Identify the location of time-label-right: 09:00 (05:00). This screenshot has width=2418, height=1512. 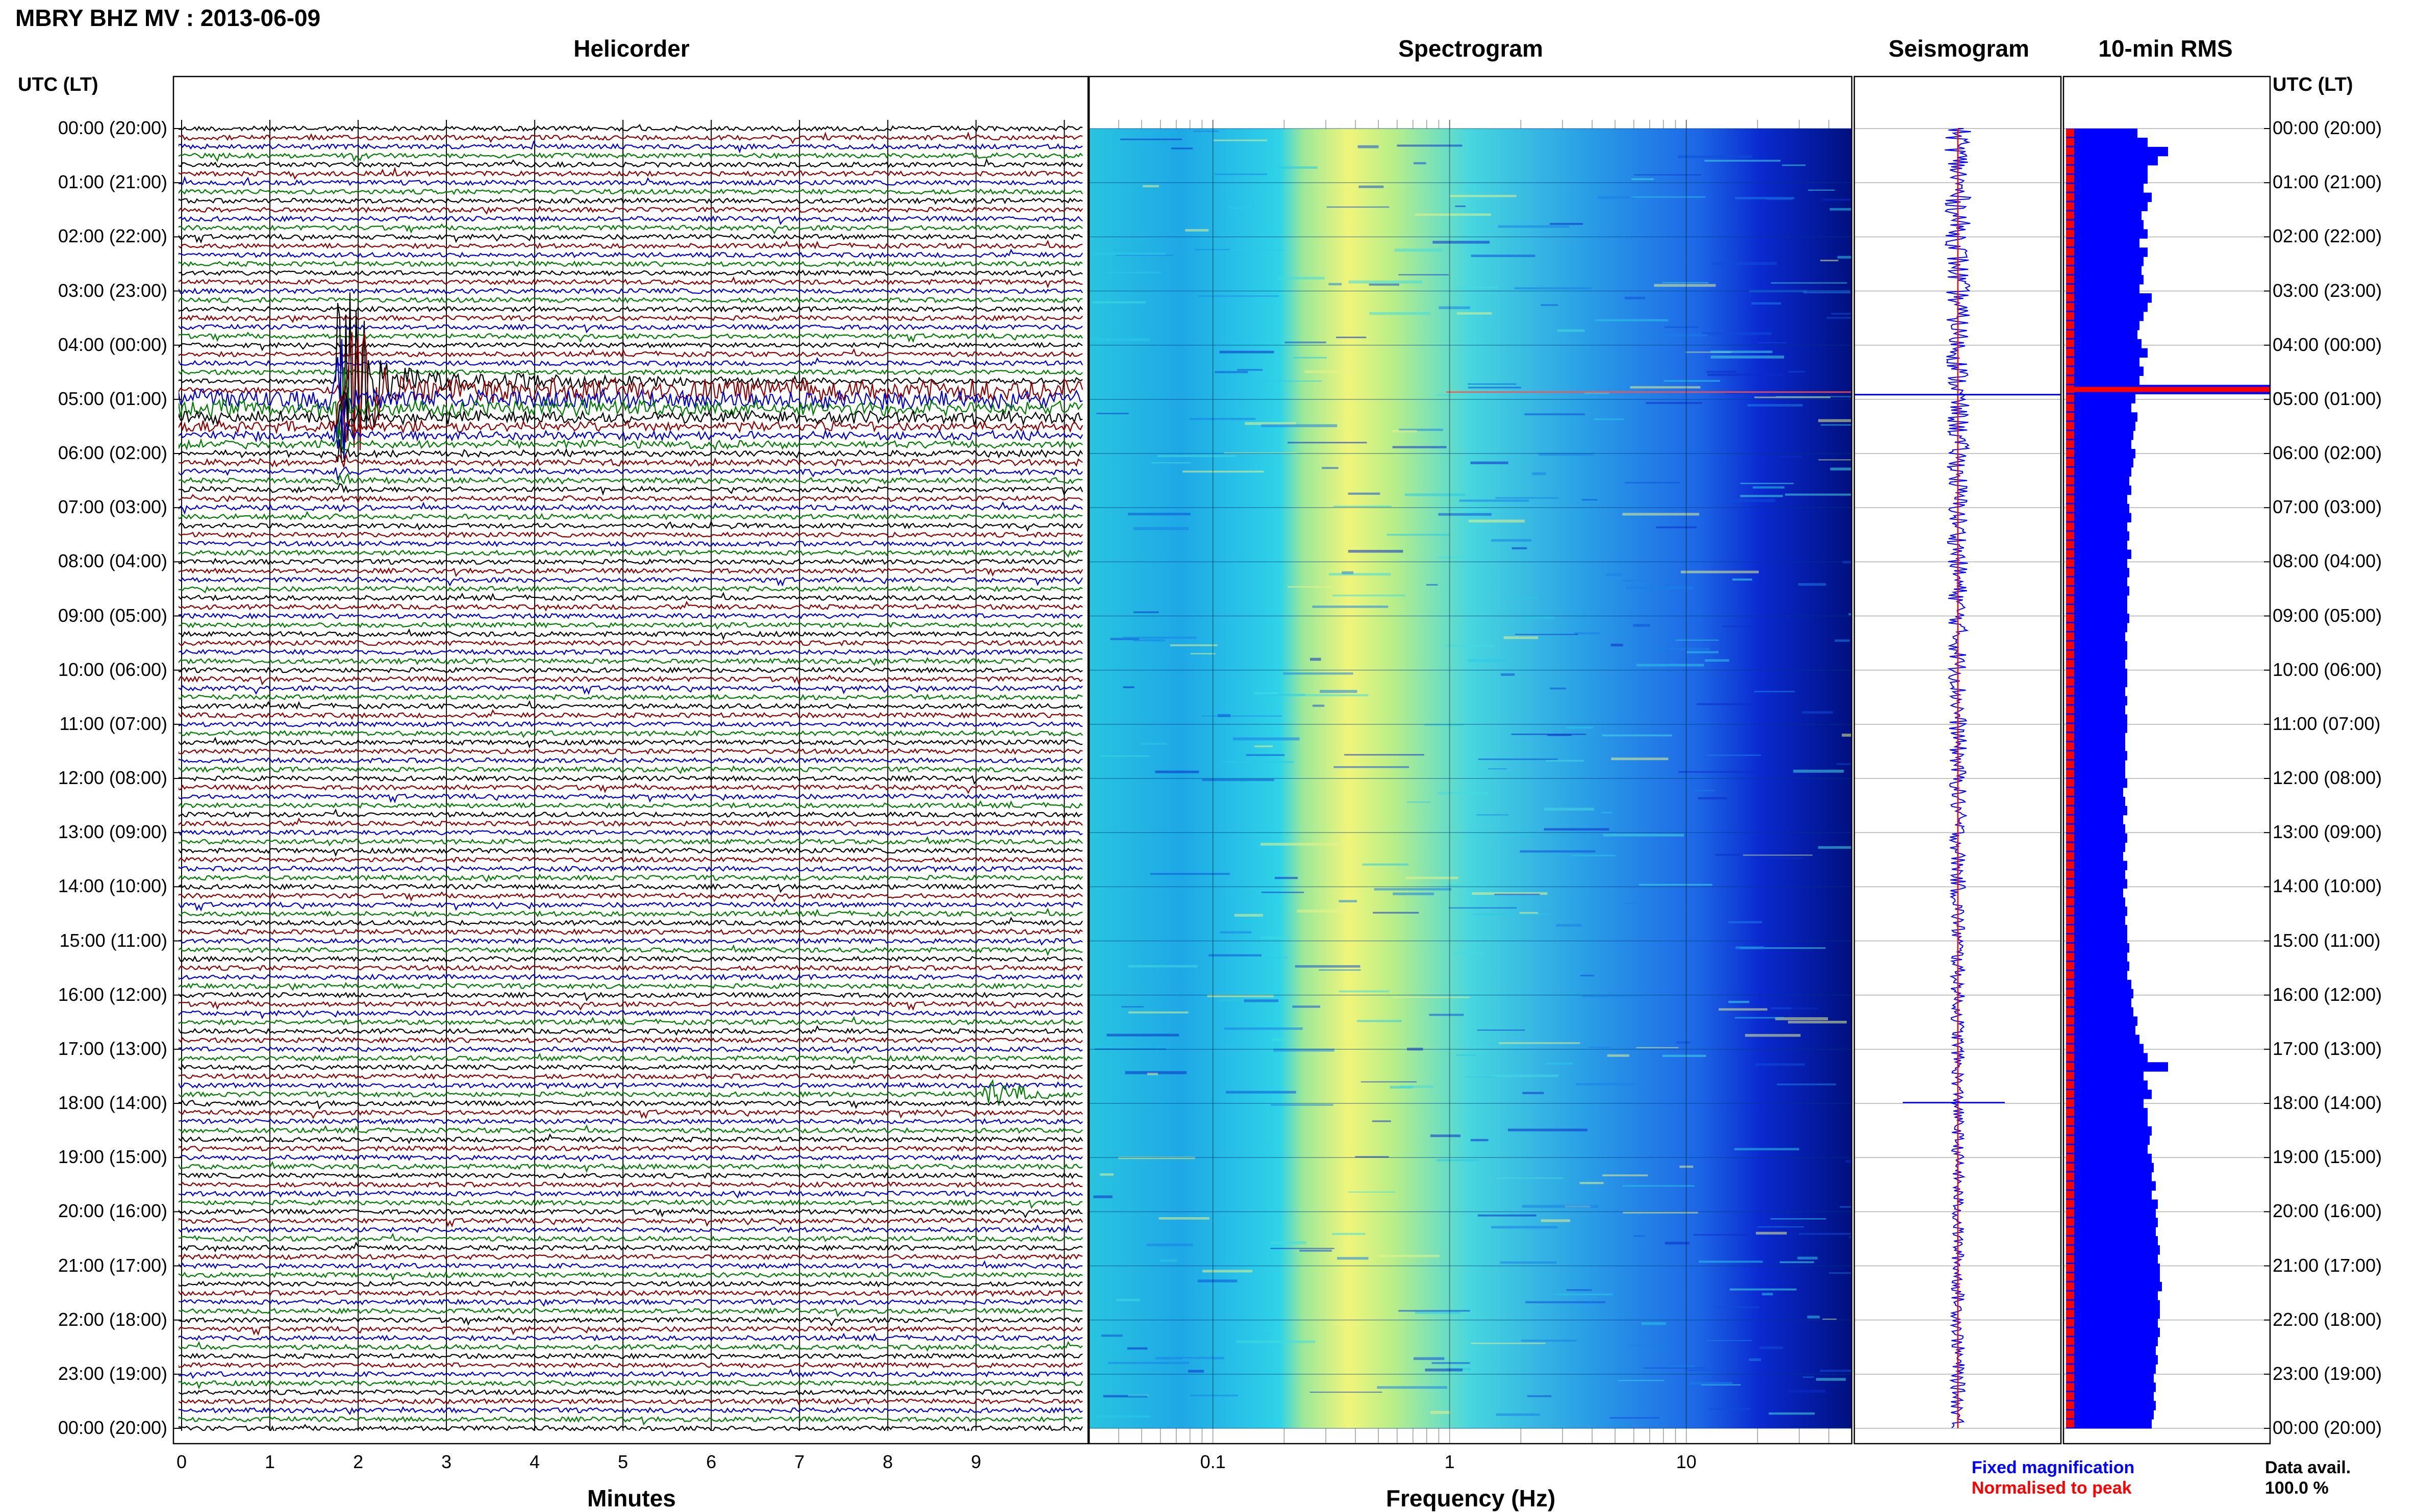
(2328, 615).